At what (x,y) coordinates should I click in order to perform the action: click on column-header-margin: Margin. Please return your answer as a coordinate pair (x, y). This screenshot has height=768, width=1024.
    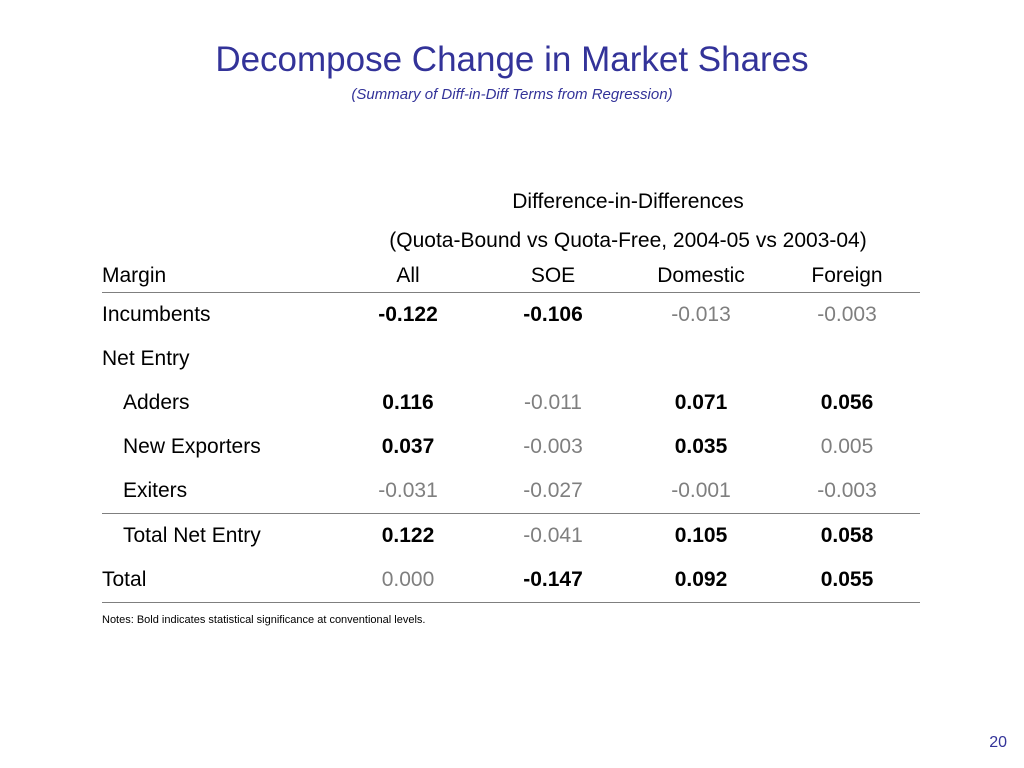
    Looking at the image, I should click on (134, 275).